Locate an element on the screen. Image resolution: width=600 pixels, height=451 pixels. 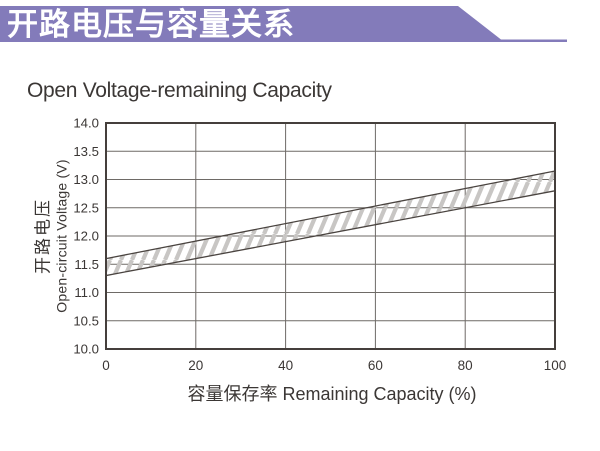
x-tick-label: 80 is located at coordinates (465, 365).